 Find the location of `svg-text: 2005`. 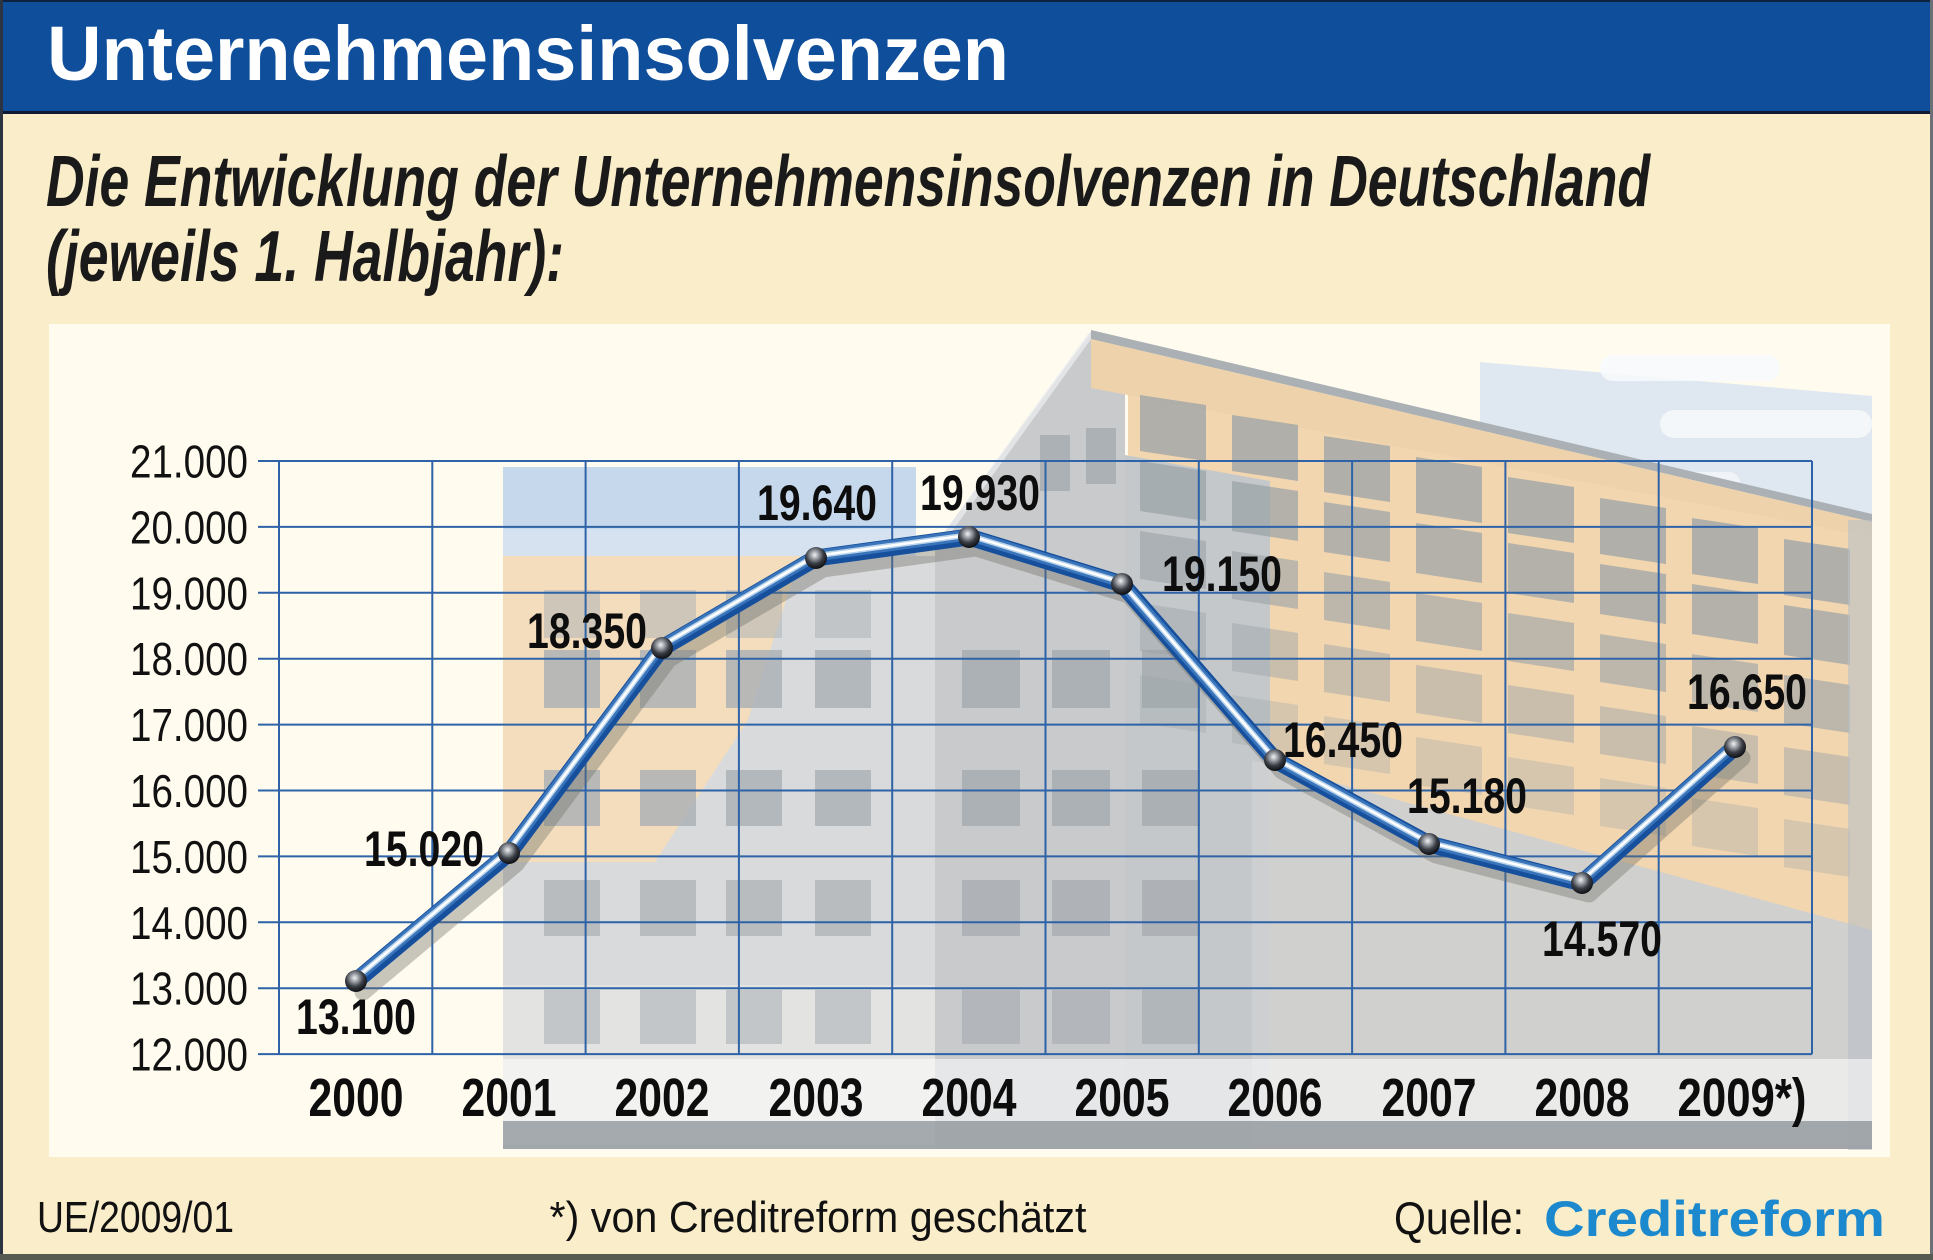

svg-text: 2005 is located at coordinates (1122, 1098).